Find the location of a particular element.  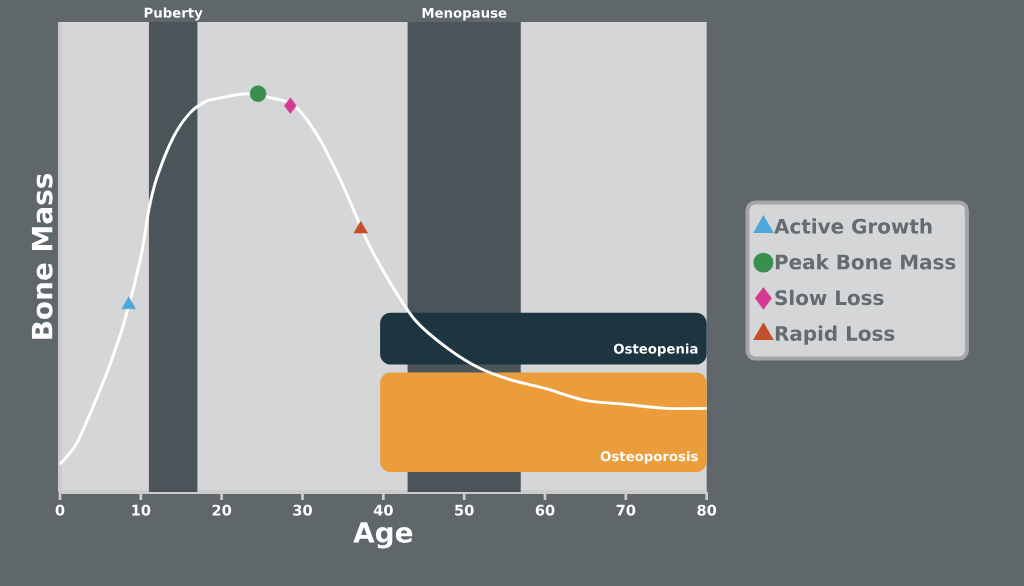

legend-label: Peak Bone Mass is located at coordinates (865, 262).